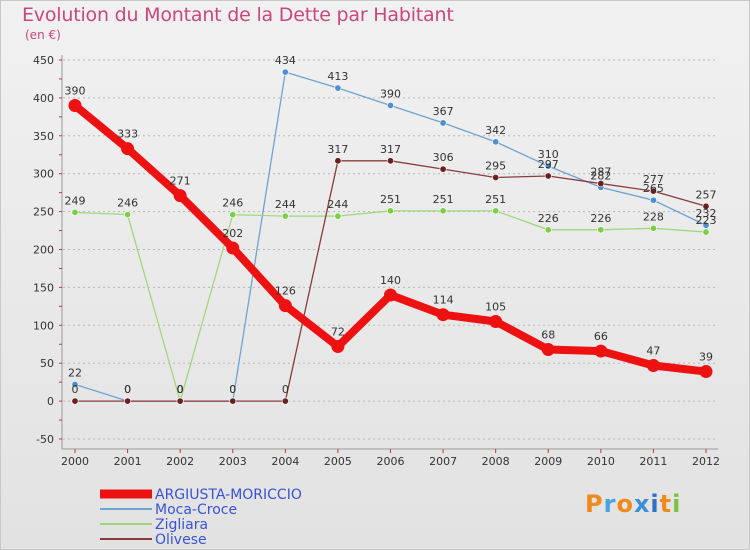 The image size is (750, 550). What do you see at coordinates (180, 461) in the screenshot?
I see `x-tick-label: 2002` at bounding box center [180, 461].